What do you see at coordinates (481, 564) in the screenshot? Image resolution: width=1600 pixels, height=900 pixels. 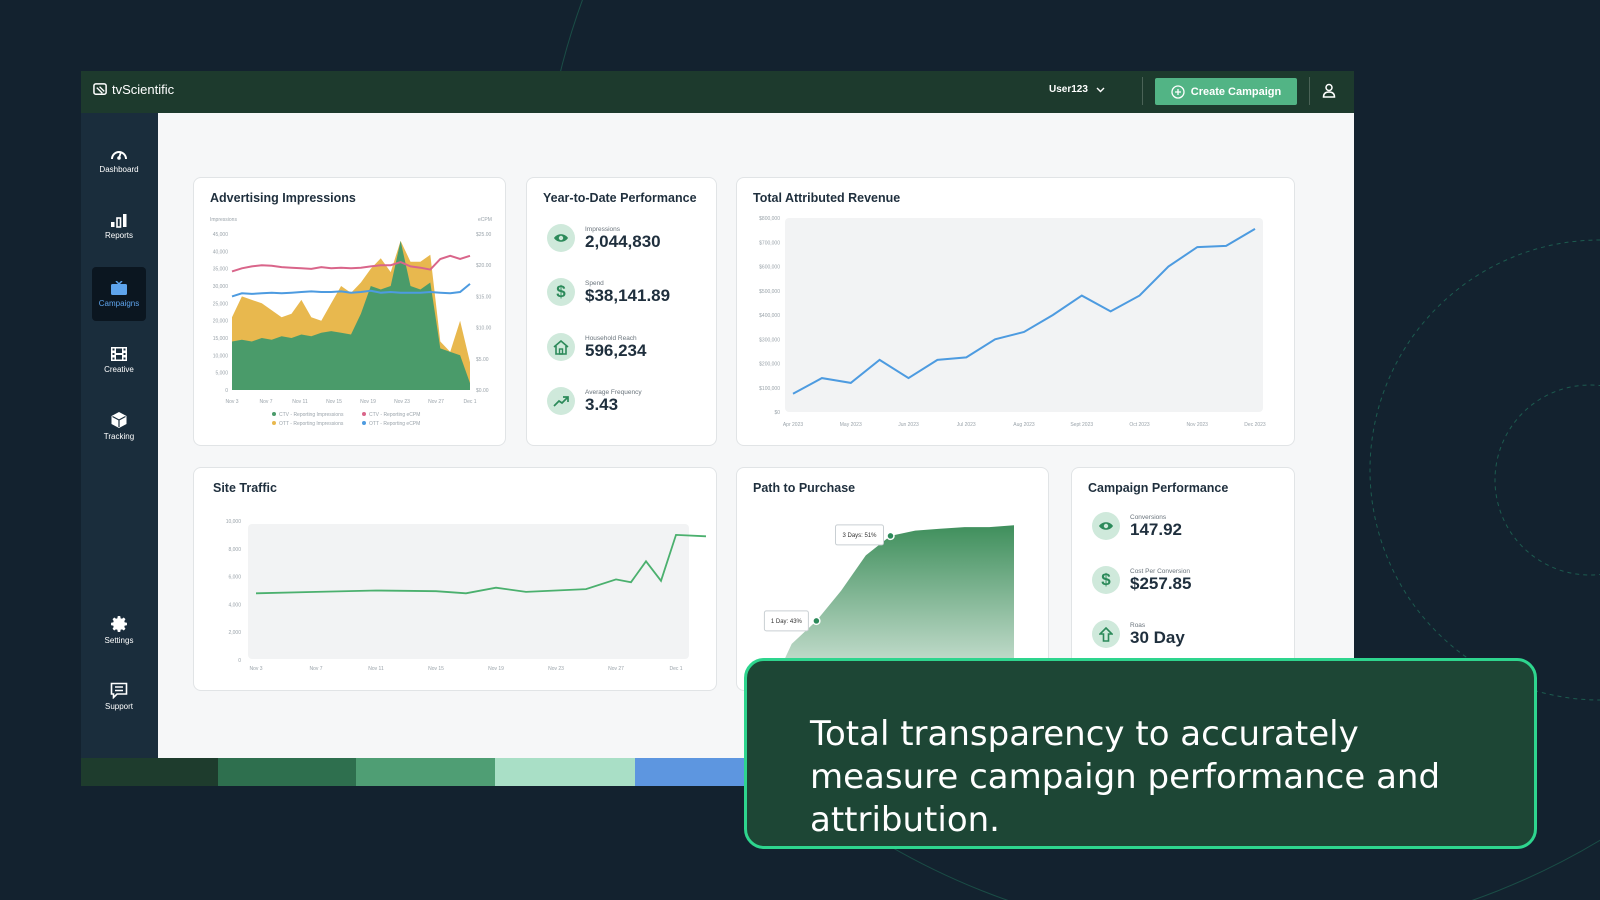 I see `site-traffic-line` at bounding box center [481, 564].